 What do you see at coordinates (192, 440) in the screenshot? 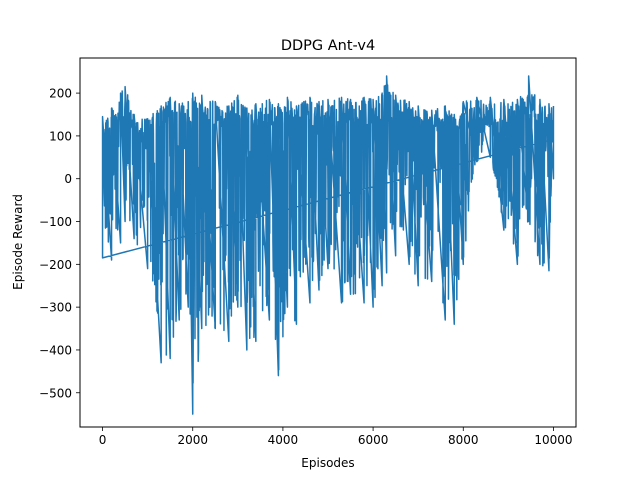
I see `x-tick-label: 2000` at bounding box center [192, 440].